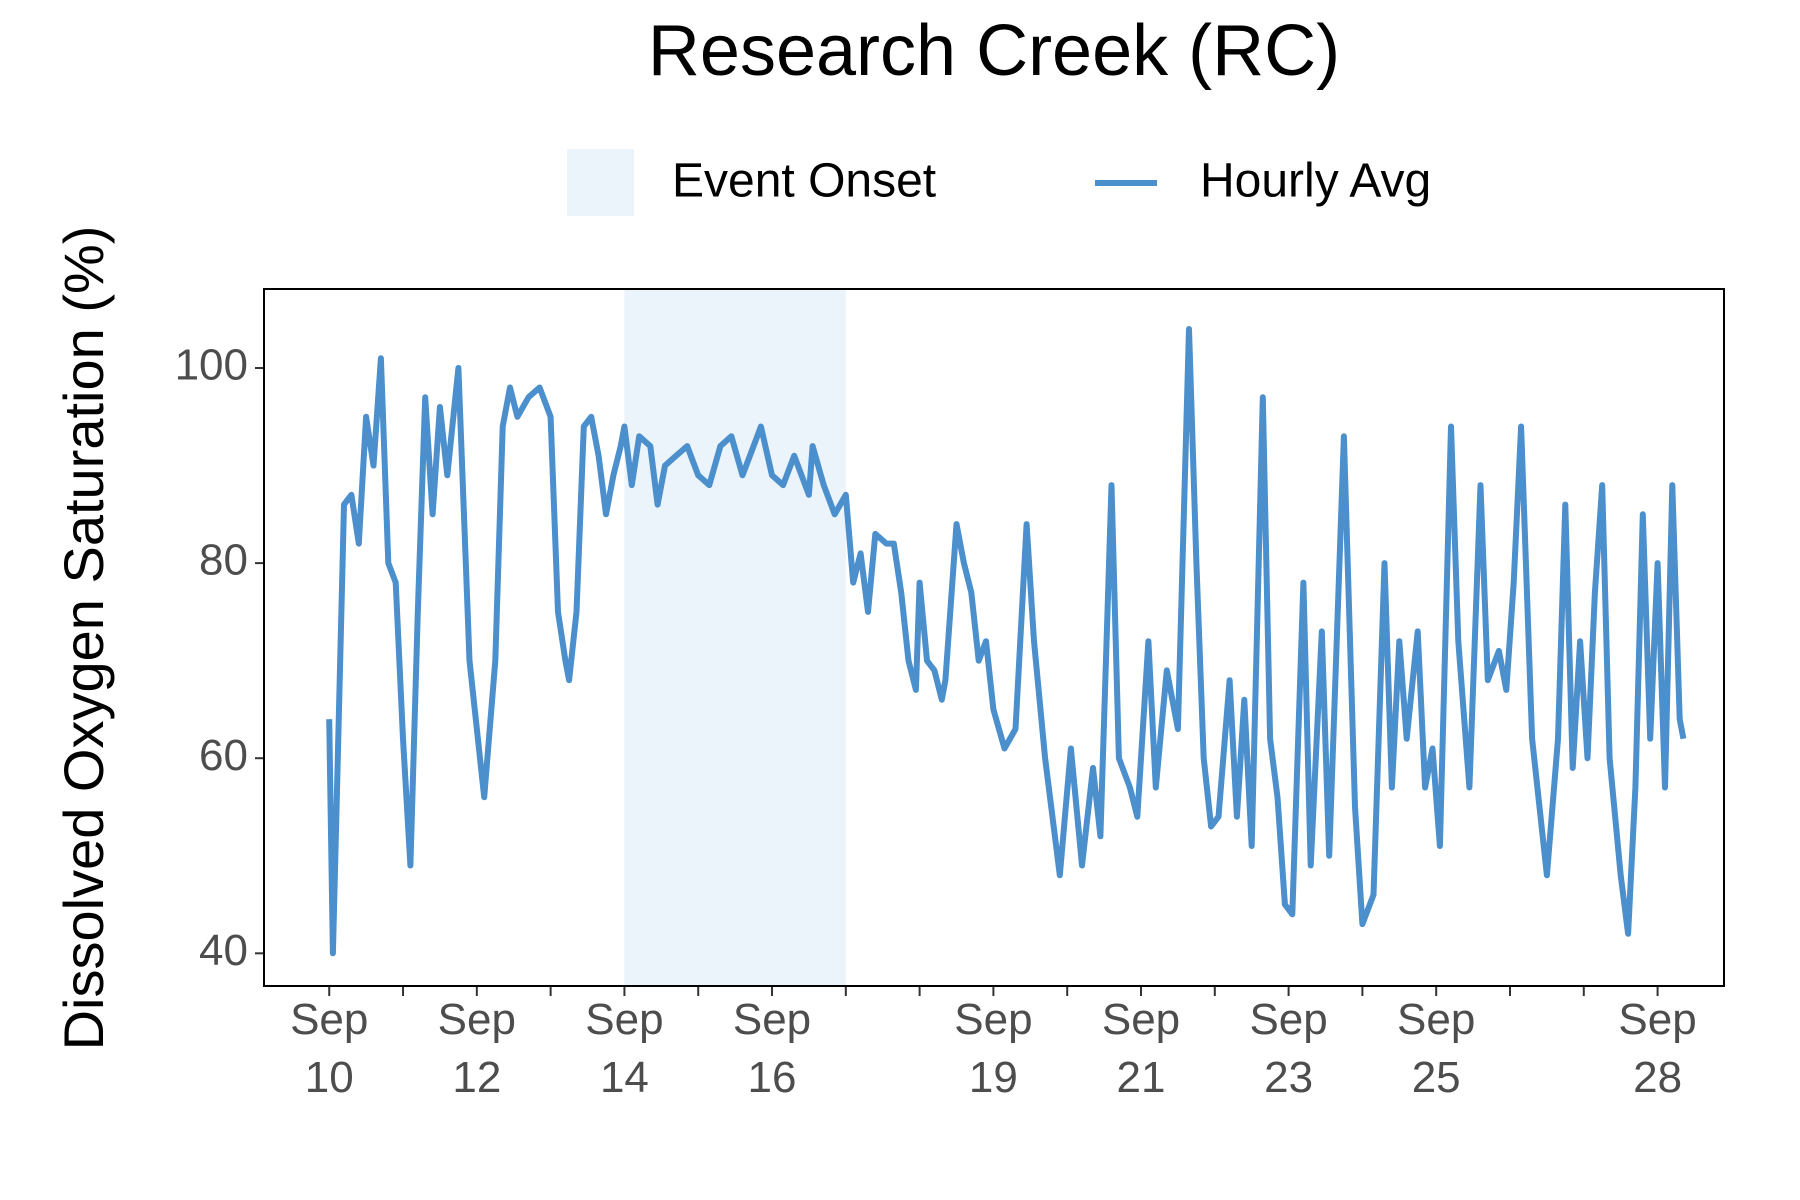 This screenshot has height=1200, width=1800. Describe the element at coordinates (223, 560) in the screenshot. I see `y-tick-label: 80` at that location.